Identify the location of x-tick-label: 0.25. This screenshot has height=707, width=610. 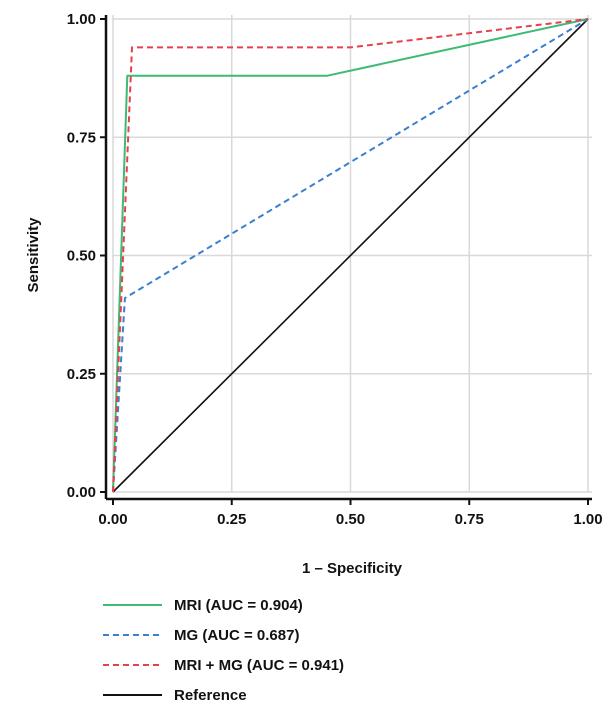
(231, 519).